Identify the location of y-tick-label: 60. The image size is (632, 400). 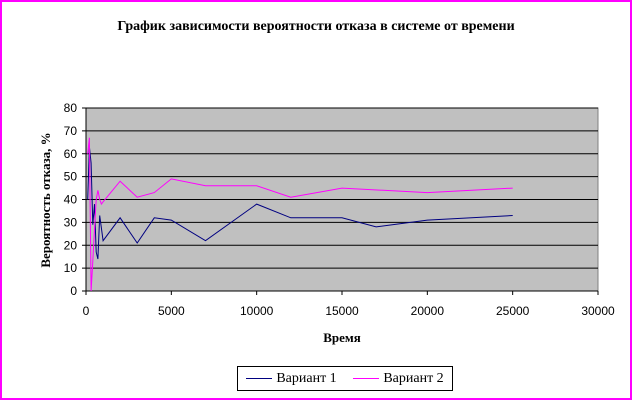
(71, 154).